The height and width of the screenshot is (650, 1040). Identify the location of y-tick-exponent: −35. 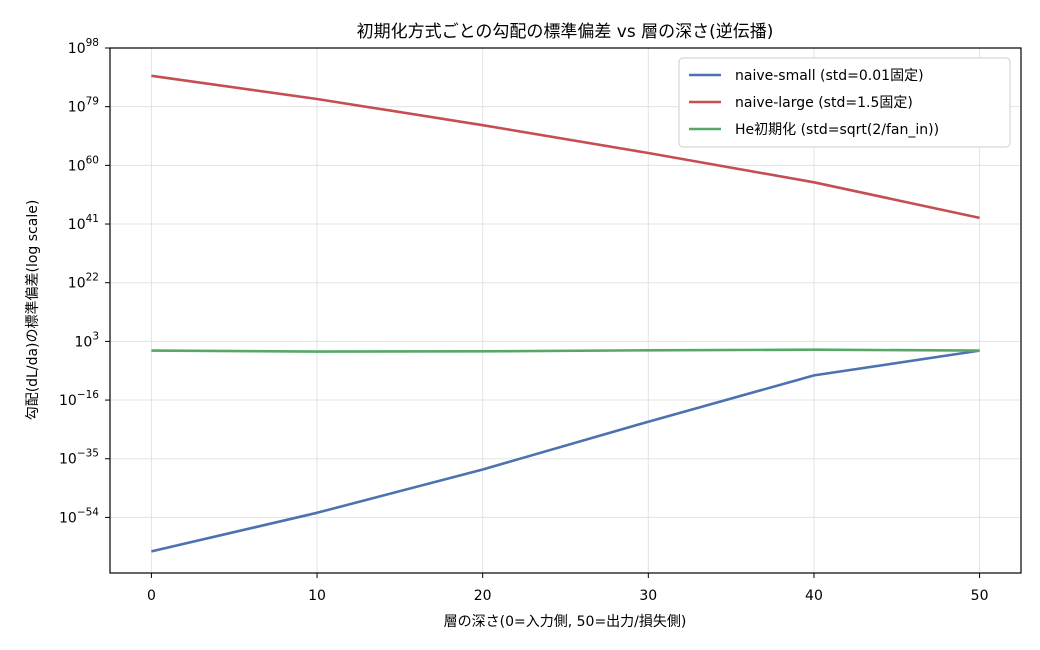
(88, 454).